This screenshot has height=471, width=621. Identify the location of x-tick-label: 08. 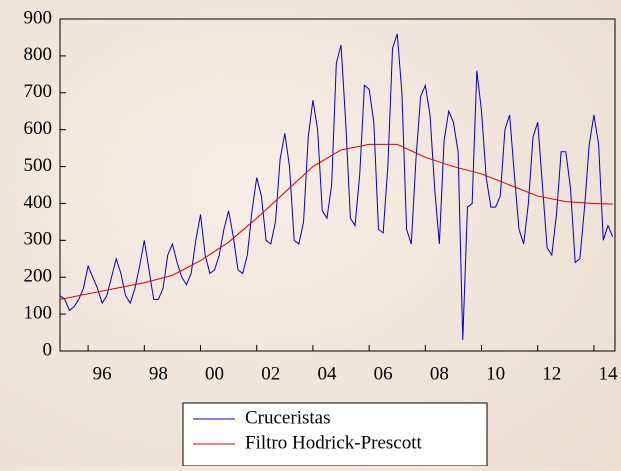
(439, 373).